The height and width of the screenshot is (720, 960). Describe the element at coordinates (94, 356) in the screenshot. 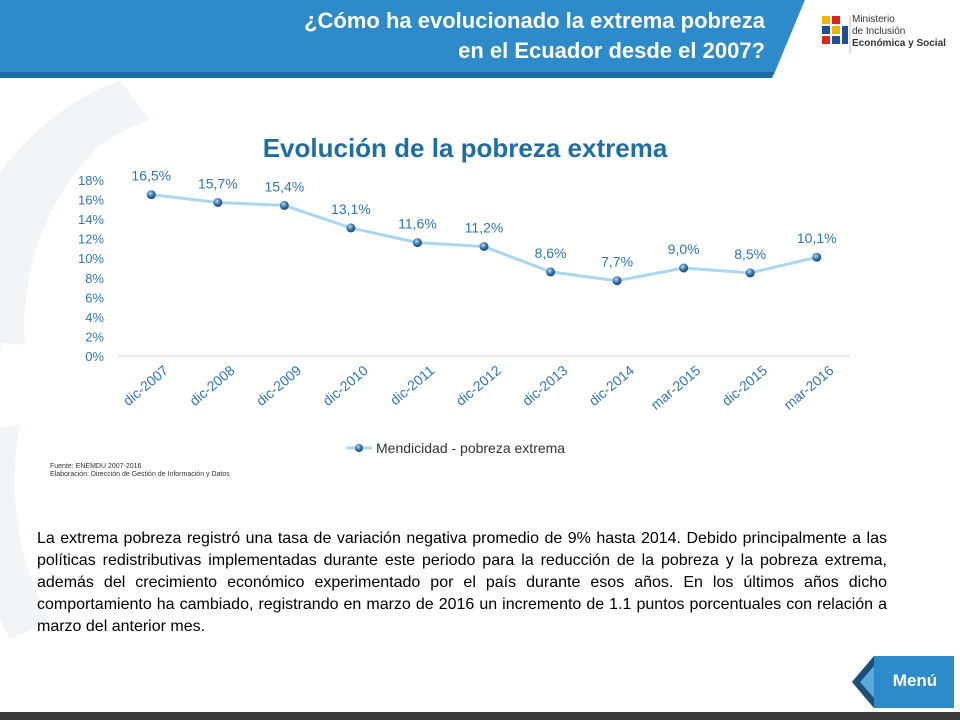

I see `y-tick-label: 0%` at that location.